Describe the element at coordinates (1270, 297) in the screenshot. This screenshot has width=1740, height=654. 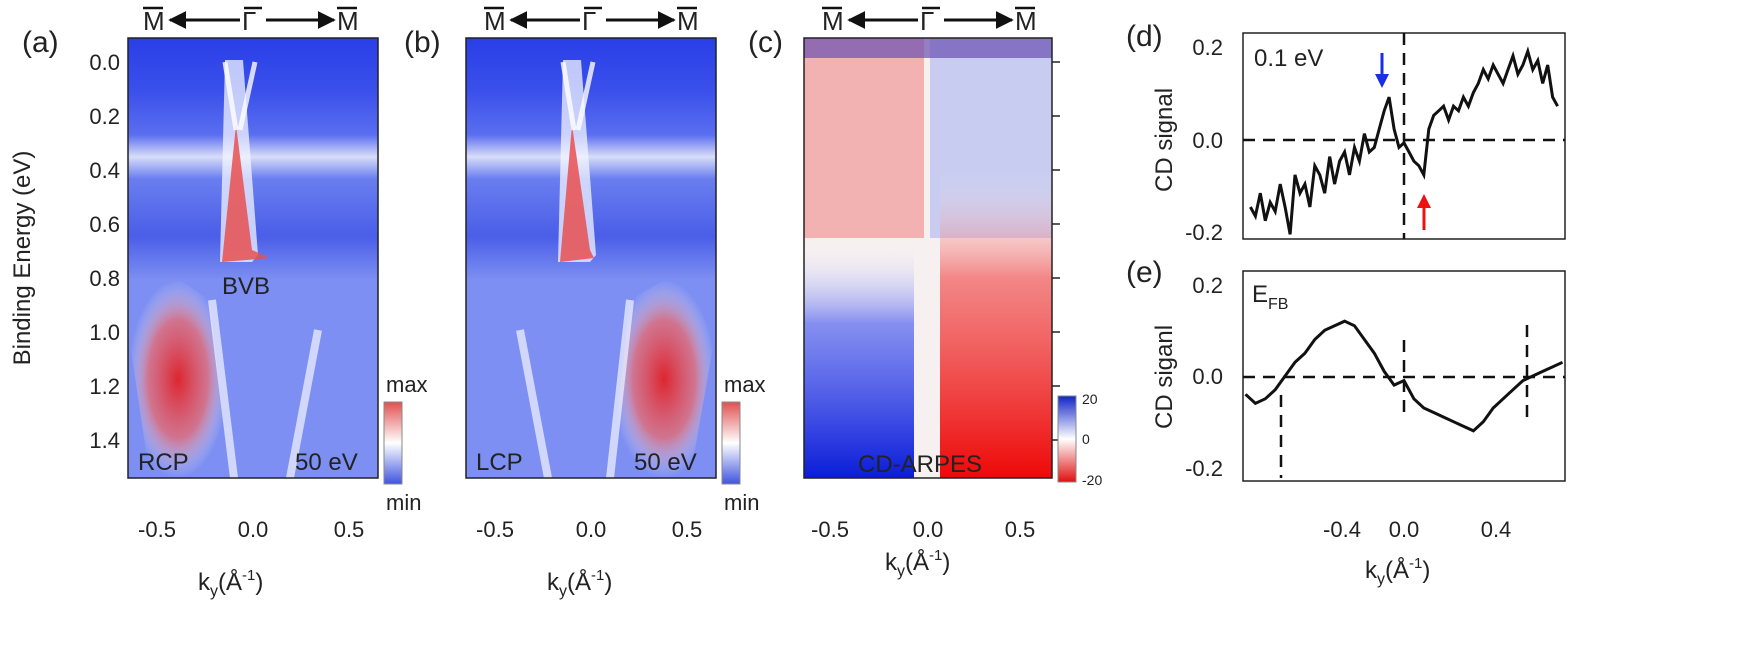
I see `panel-e-annotation: EFB` at that location.